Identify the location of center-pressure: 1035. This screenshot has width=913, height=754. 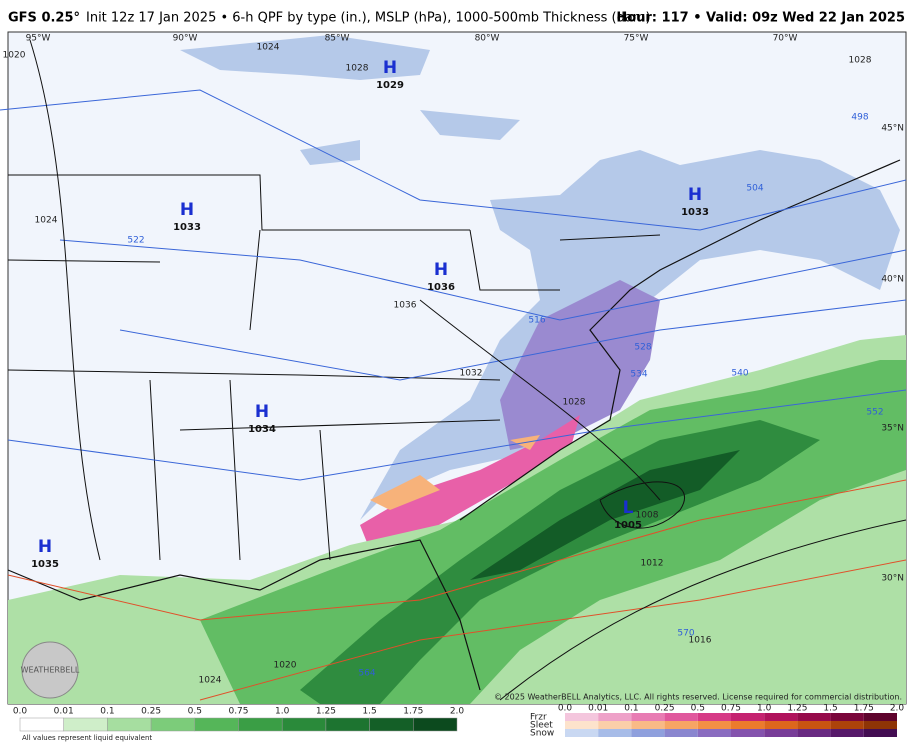
(45, 564).